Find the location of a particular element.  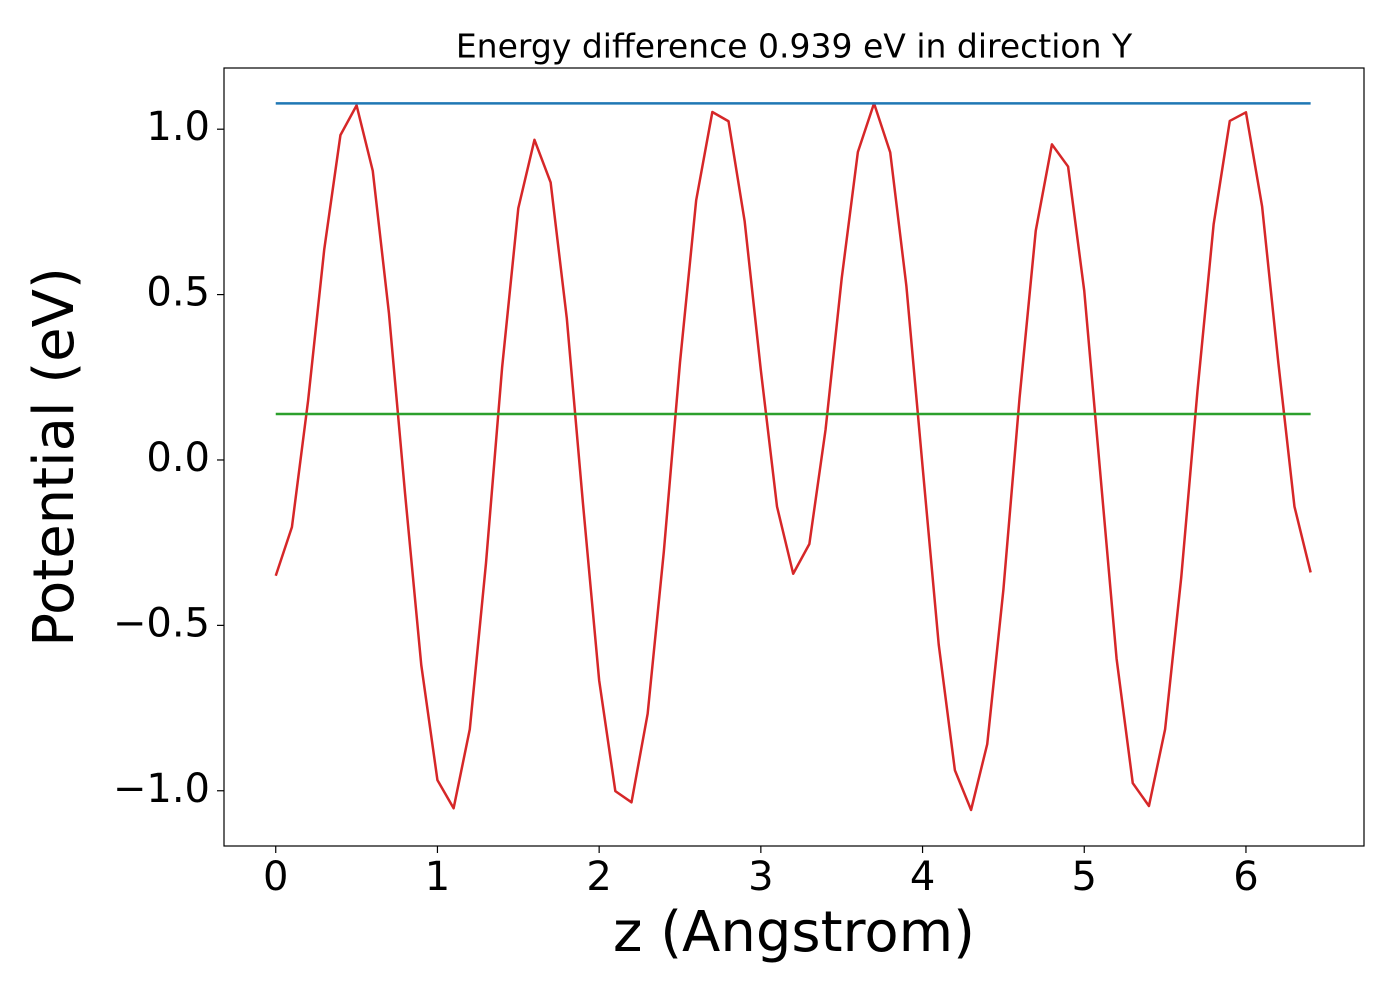

y-tick-label: 0.5 is located at coordinates (178, 293).